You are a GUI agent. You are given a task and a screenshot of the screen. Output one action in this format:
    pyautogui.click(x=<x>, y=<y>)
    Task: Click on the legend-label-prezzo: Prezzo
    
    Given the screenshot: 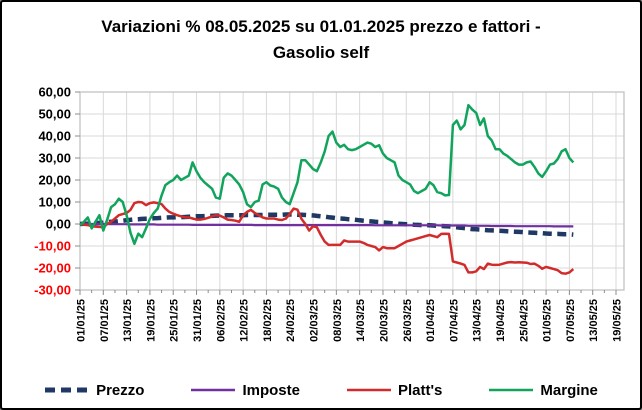 What is the action you would take?
    pyautogui.click(x=120, y=390)
    